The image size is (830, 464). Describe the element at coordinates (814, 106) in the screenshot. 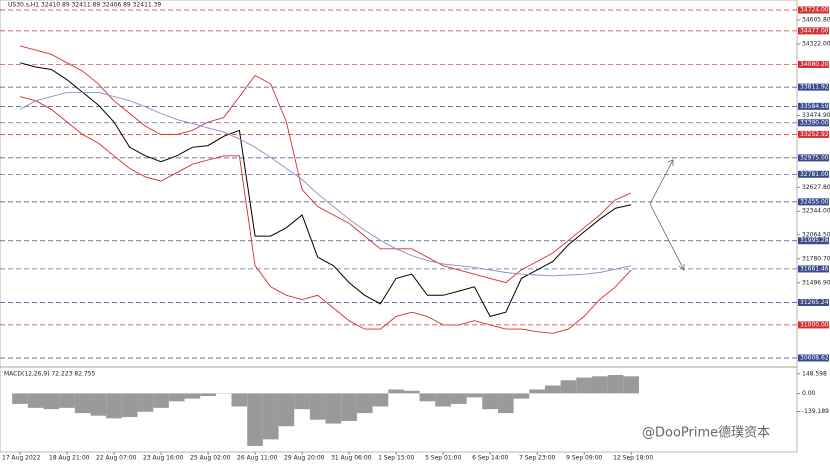

I see `level-label: 33584.59` at that location.